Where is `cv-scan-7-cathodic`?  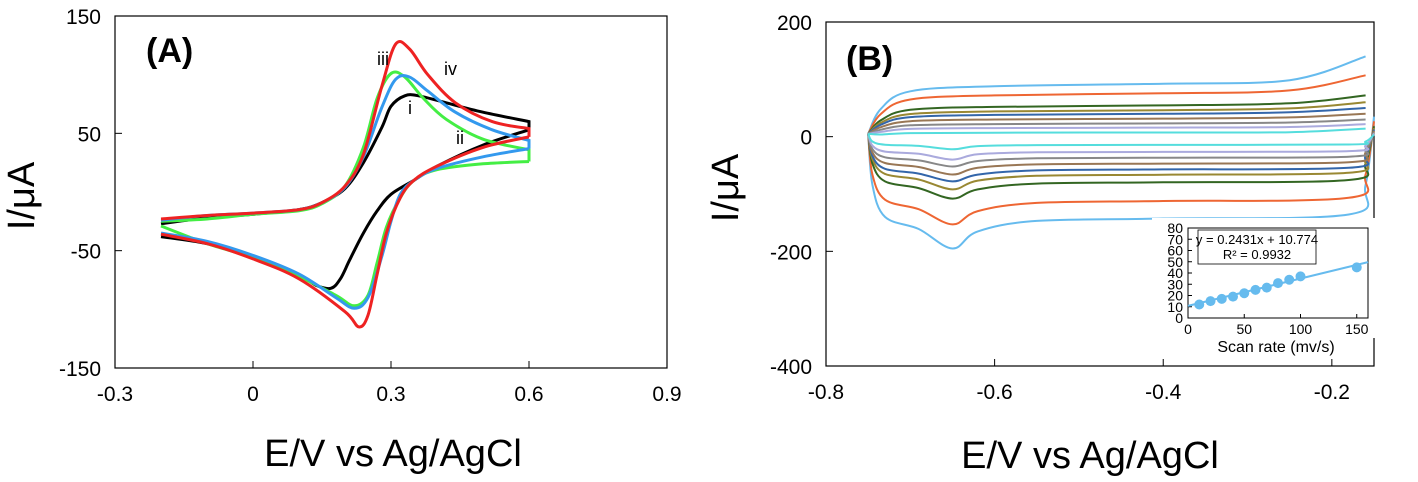 cv-scan-7-cathodic is located at coordinates (1121, 149).